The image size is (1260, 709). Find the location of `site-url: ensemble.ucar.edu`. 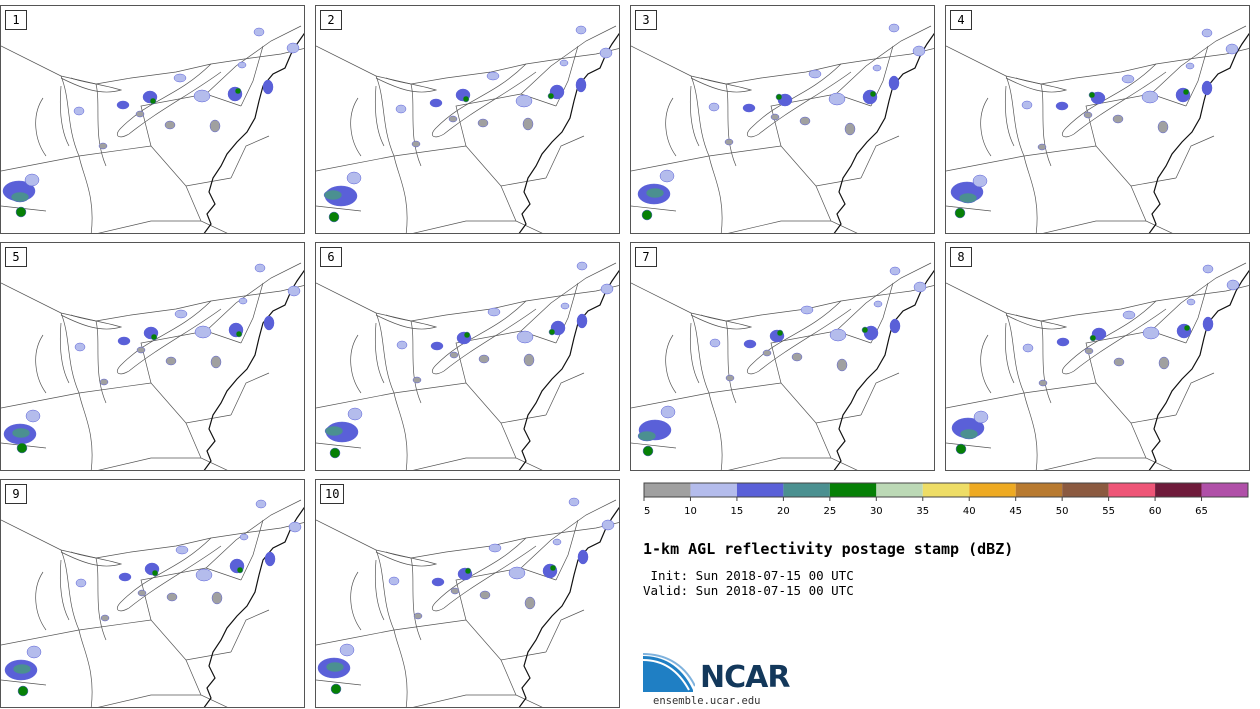

site-url: ensemble.ucar.edu is located at coordinates (707, 701).